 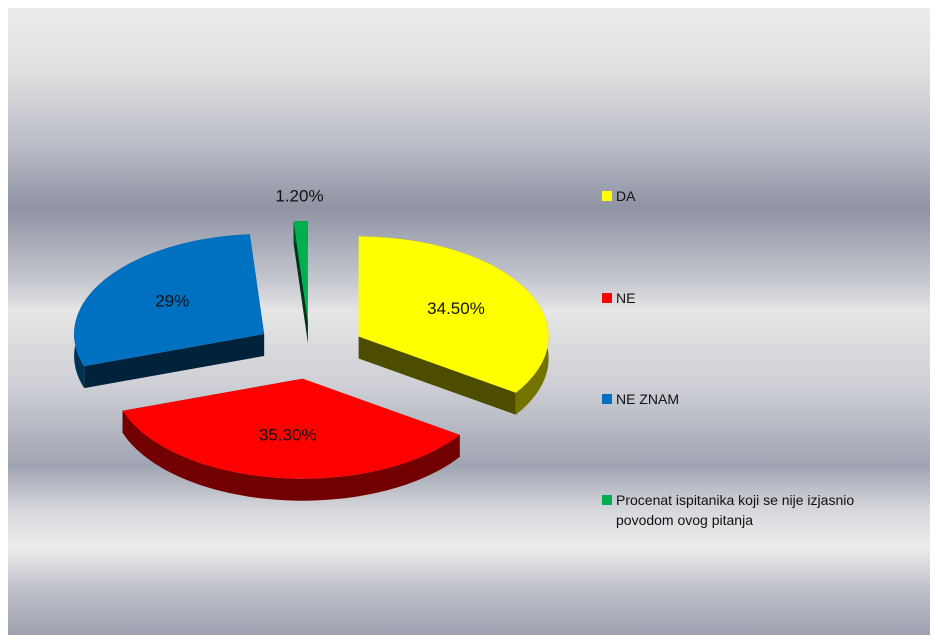 I want to click on legend-label: NE ZNAM, so click(x=647, y=399).